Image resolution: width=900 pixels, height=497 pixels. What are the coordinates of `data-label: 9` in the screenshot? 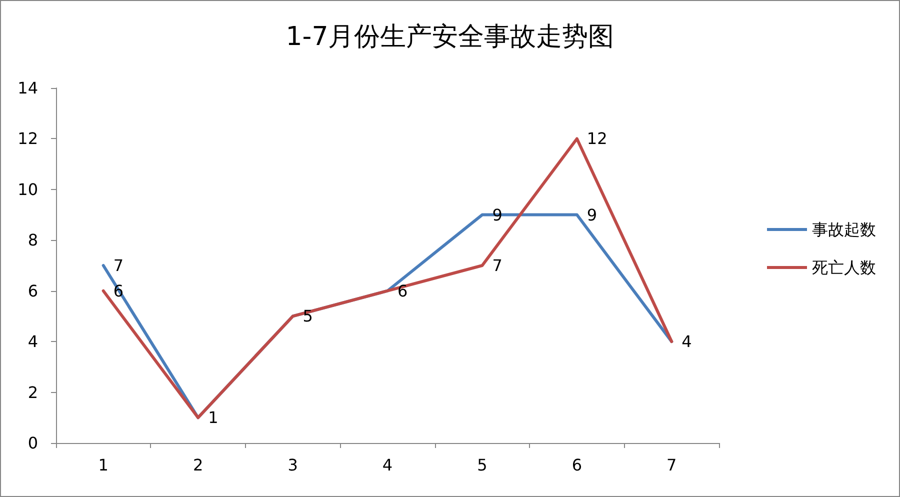 It's located at (592, 214).